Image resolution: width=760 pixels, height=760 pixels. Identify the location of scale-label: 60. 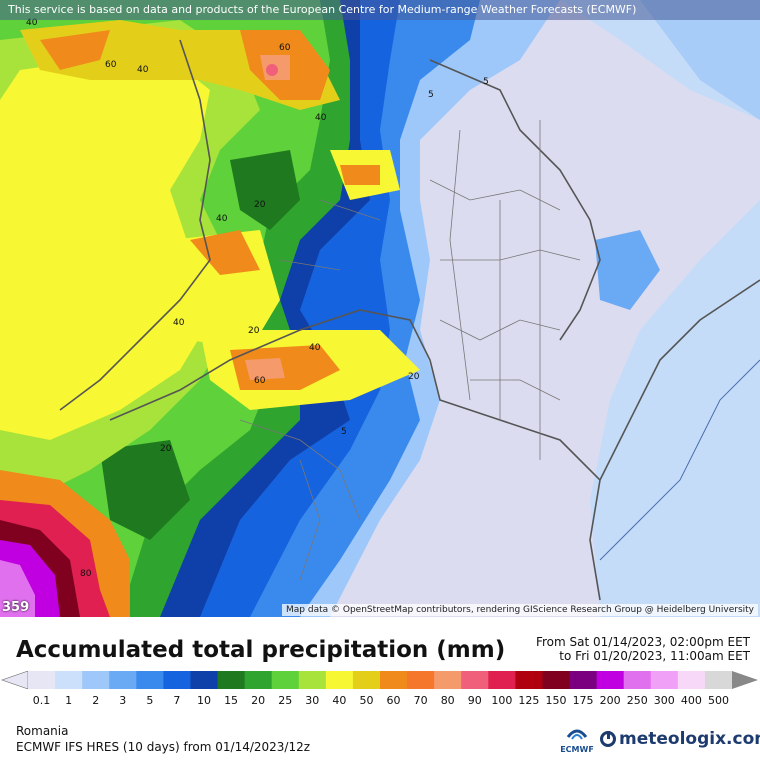
(393, 700).